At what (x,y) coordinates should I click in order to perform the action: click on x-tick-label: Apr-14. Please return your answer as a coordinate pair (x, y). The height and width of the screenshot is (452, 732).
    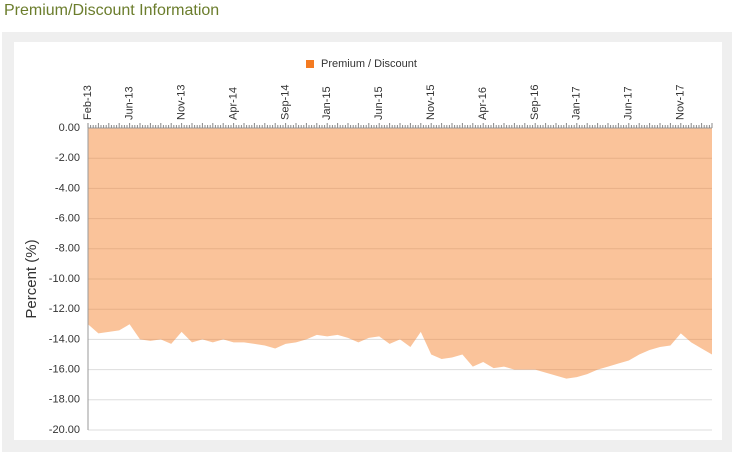
    Looking at the image, I should click on (234, 103).